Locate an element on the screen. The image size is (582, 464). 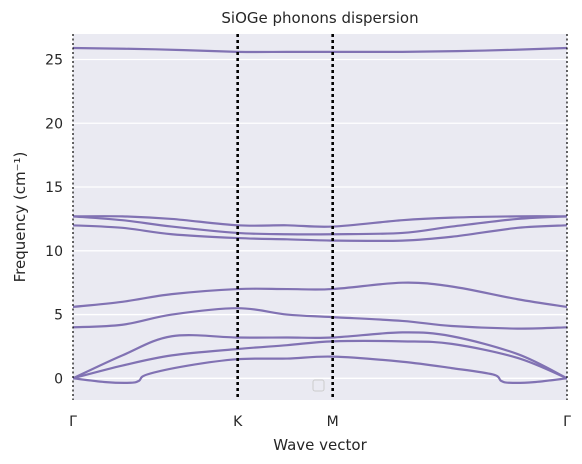
branch-8-line is located at coordinates (320, 221).